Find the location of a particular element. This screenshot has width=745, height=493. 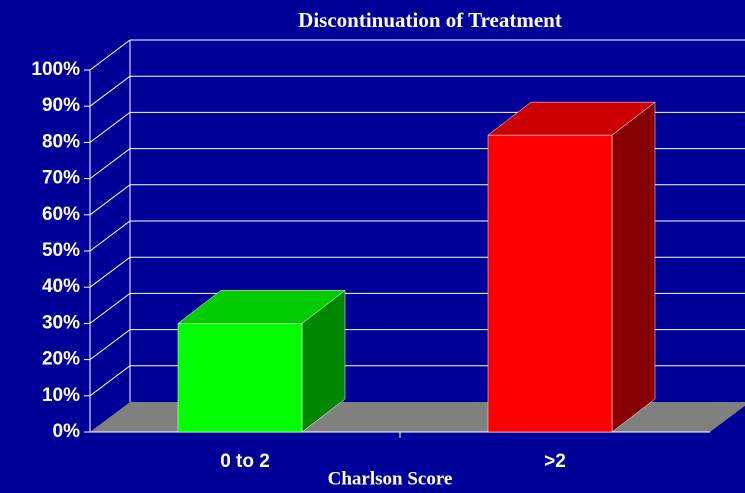

x-tick-label: 0 to 2 is located at coordinates (245, 461).